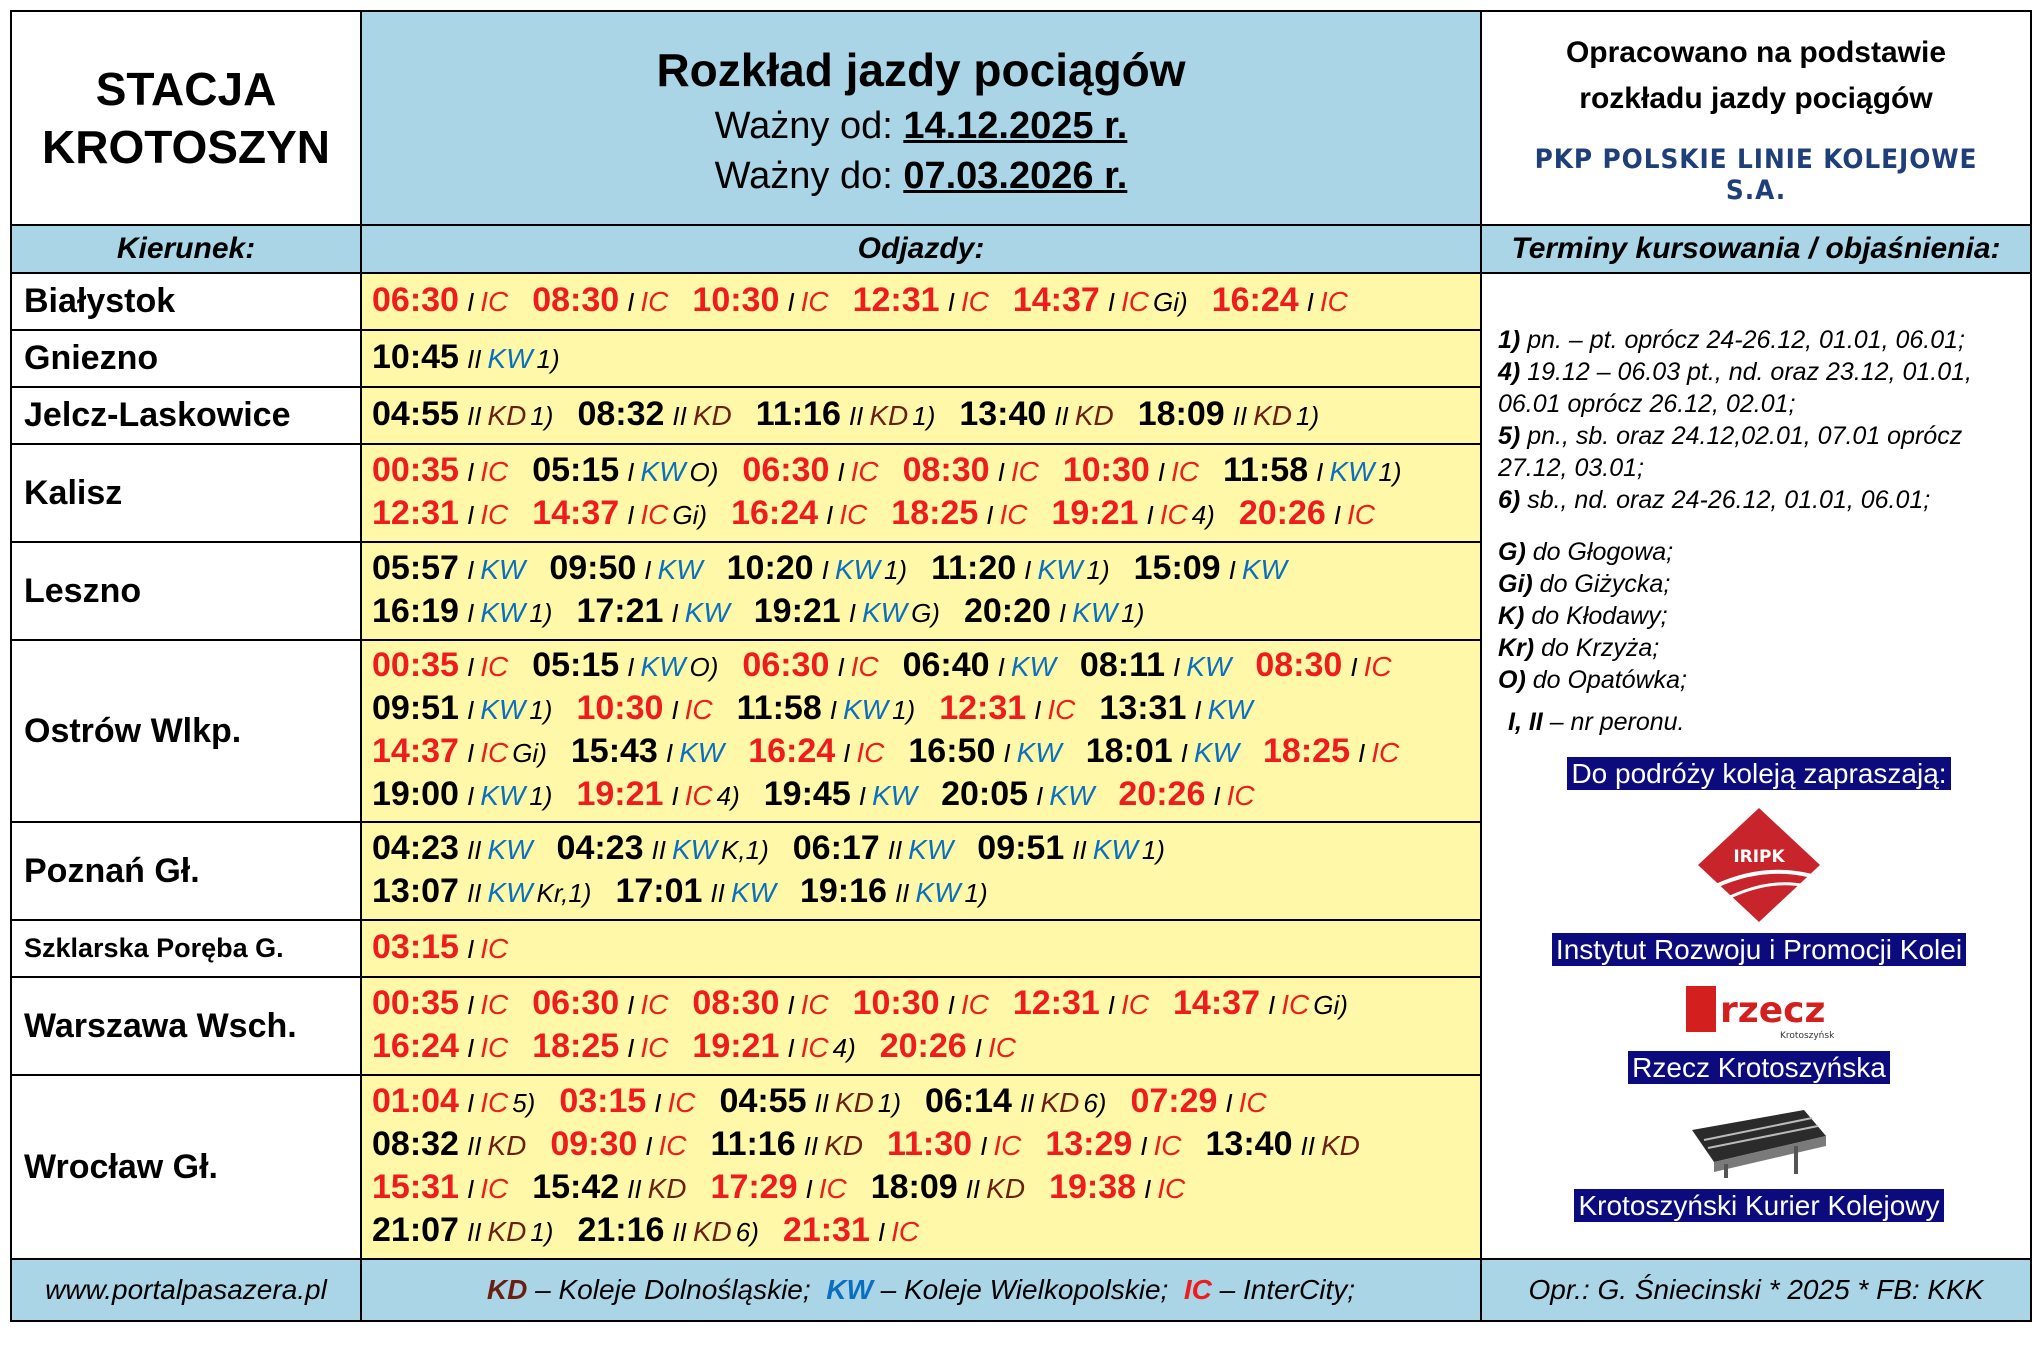  What do you see at coordinates (803, 126) in the screenshot?
I see `valid-from-label: Ważny od:` at bounding box center [803, 126].